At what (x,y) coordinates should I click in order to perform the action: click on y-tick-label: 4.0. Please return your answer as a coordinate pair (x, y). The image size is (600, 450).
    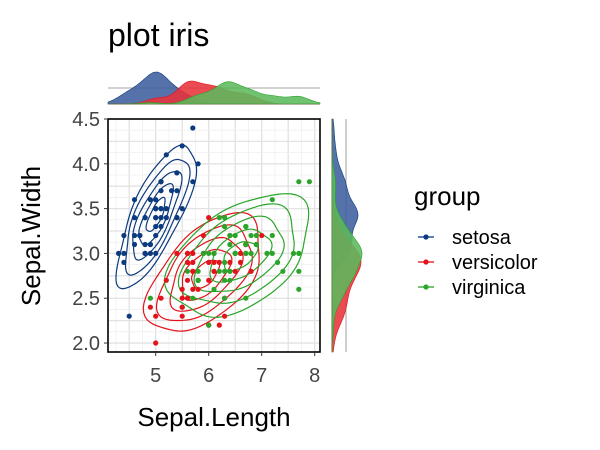
    Looking at the image, I should click on (86, 165).